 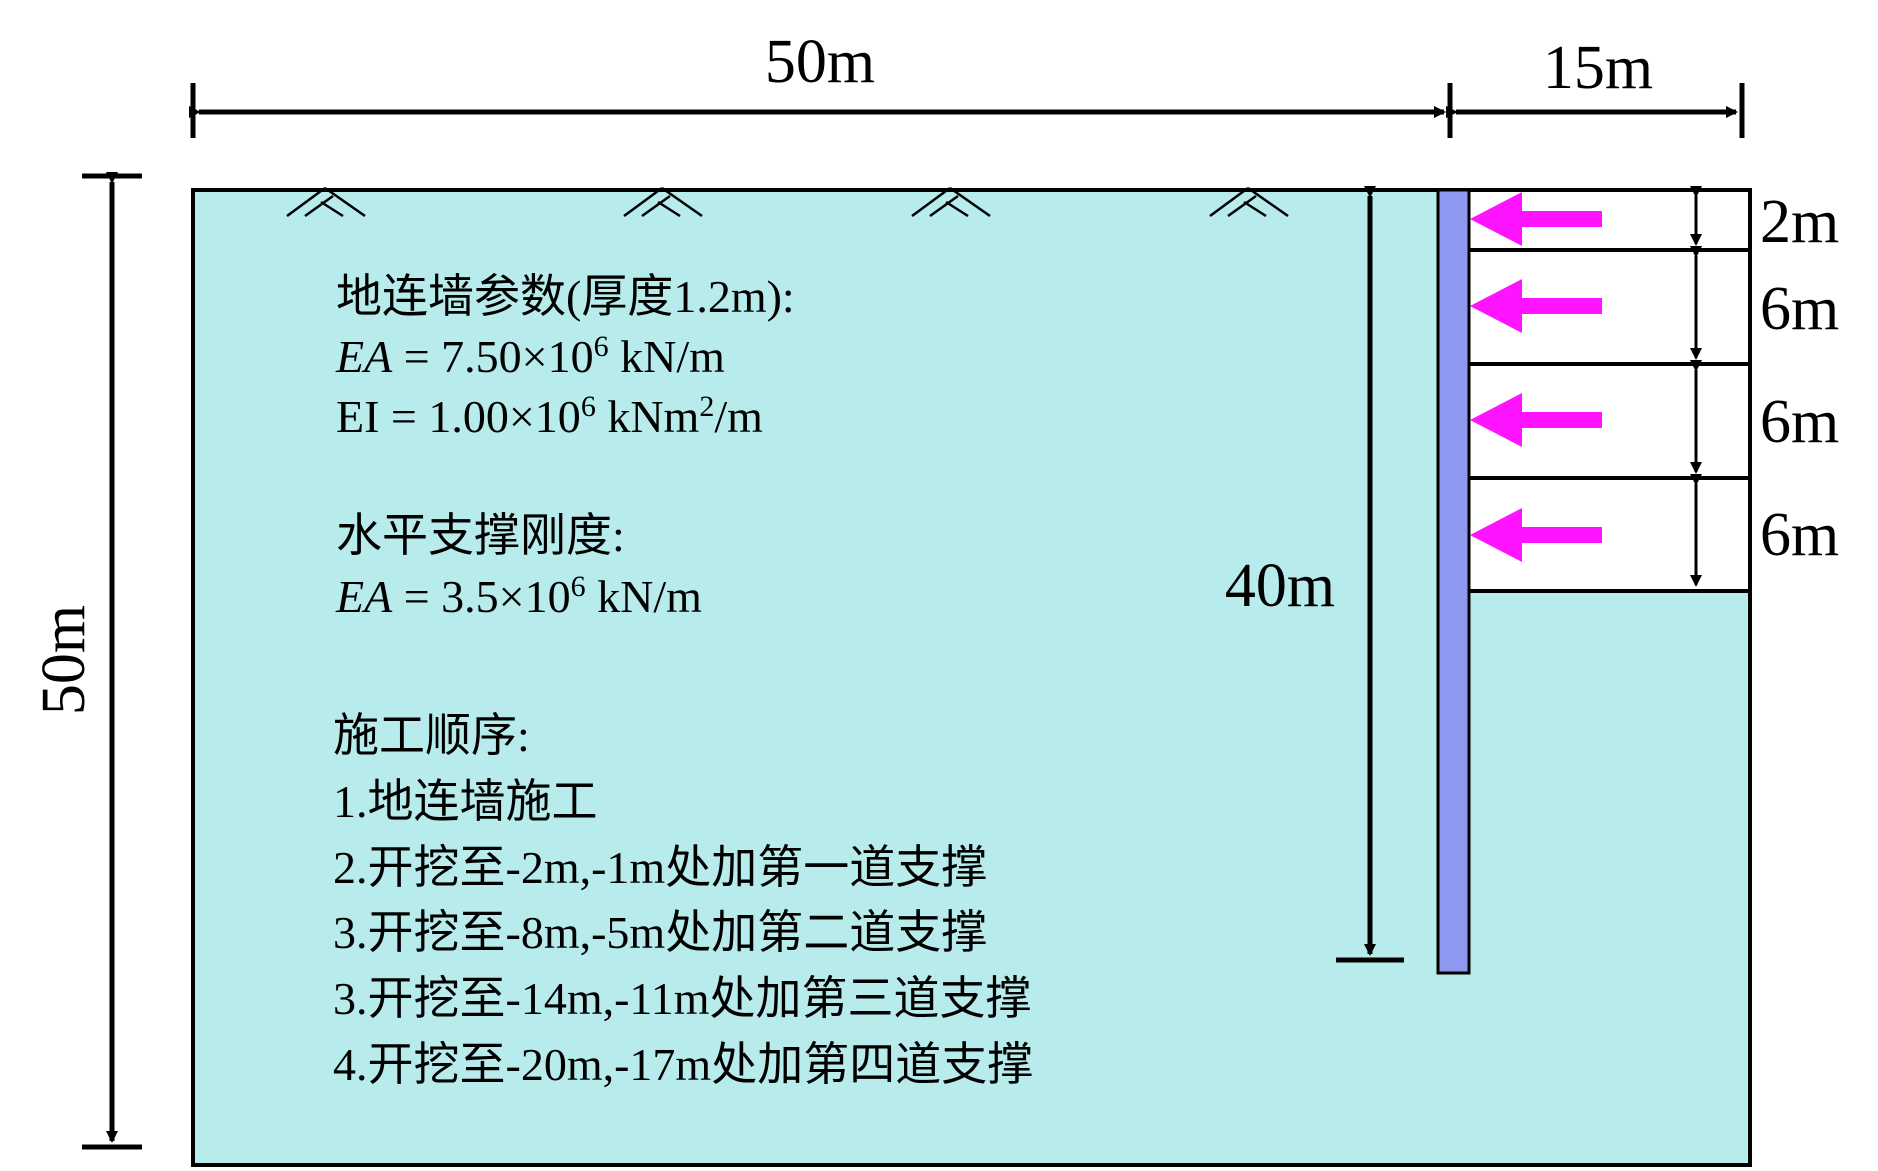 I want to click on sequence-step-5: 4.开挖至-20m,-17m处加第四道支撑, so click(x=683, y=1064).